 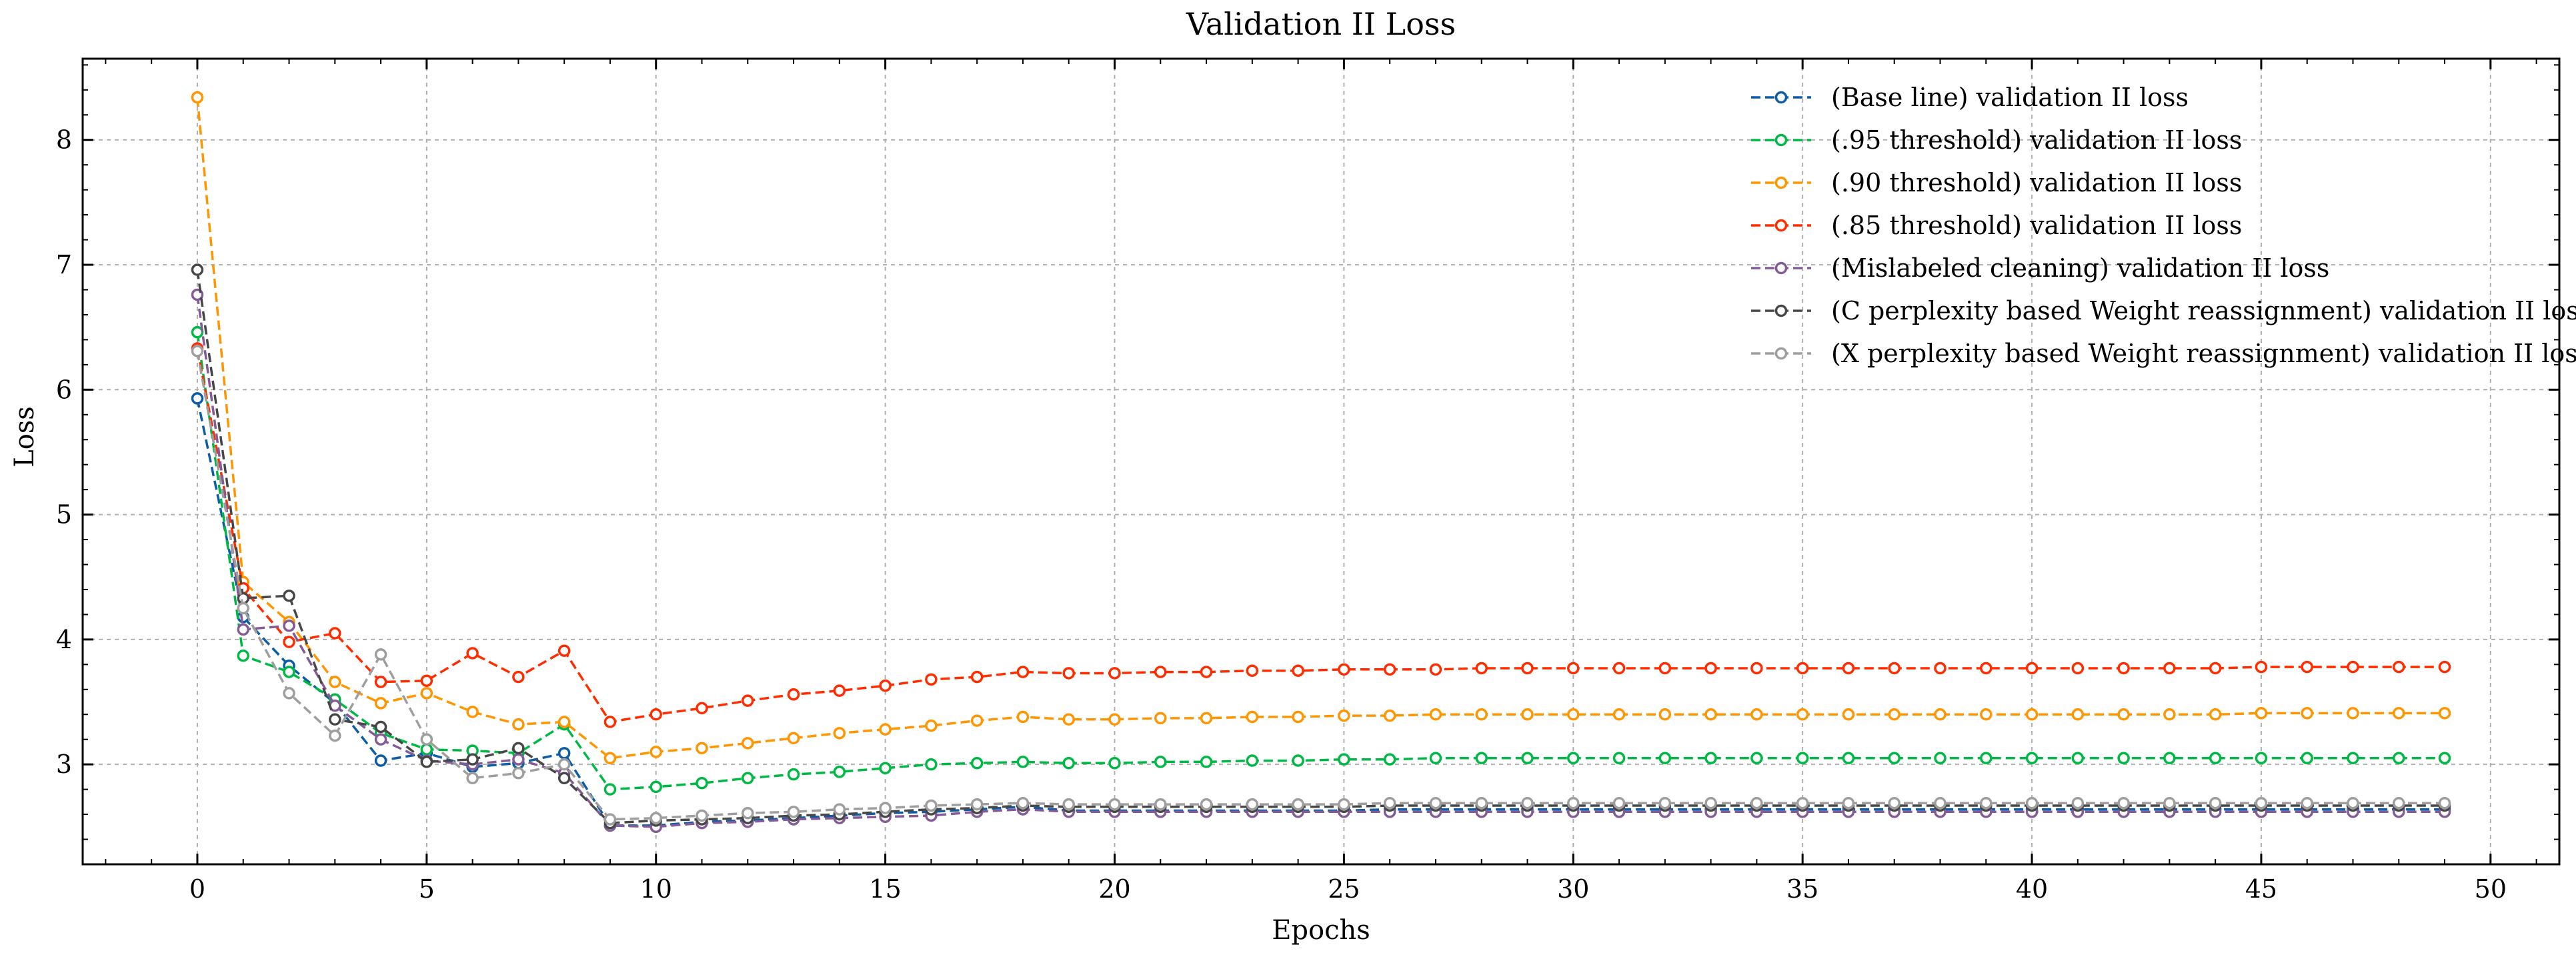 I want to click on legend-entry: (.85 threshold) validation II loss, so click(x=1996, y=225).